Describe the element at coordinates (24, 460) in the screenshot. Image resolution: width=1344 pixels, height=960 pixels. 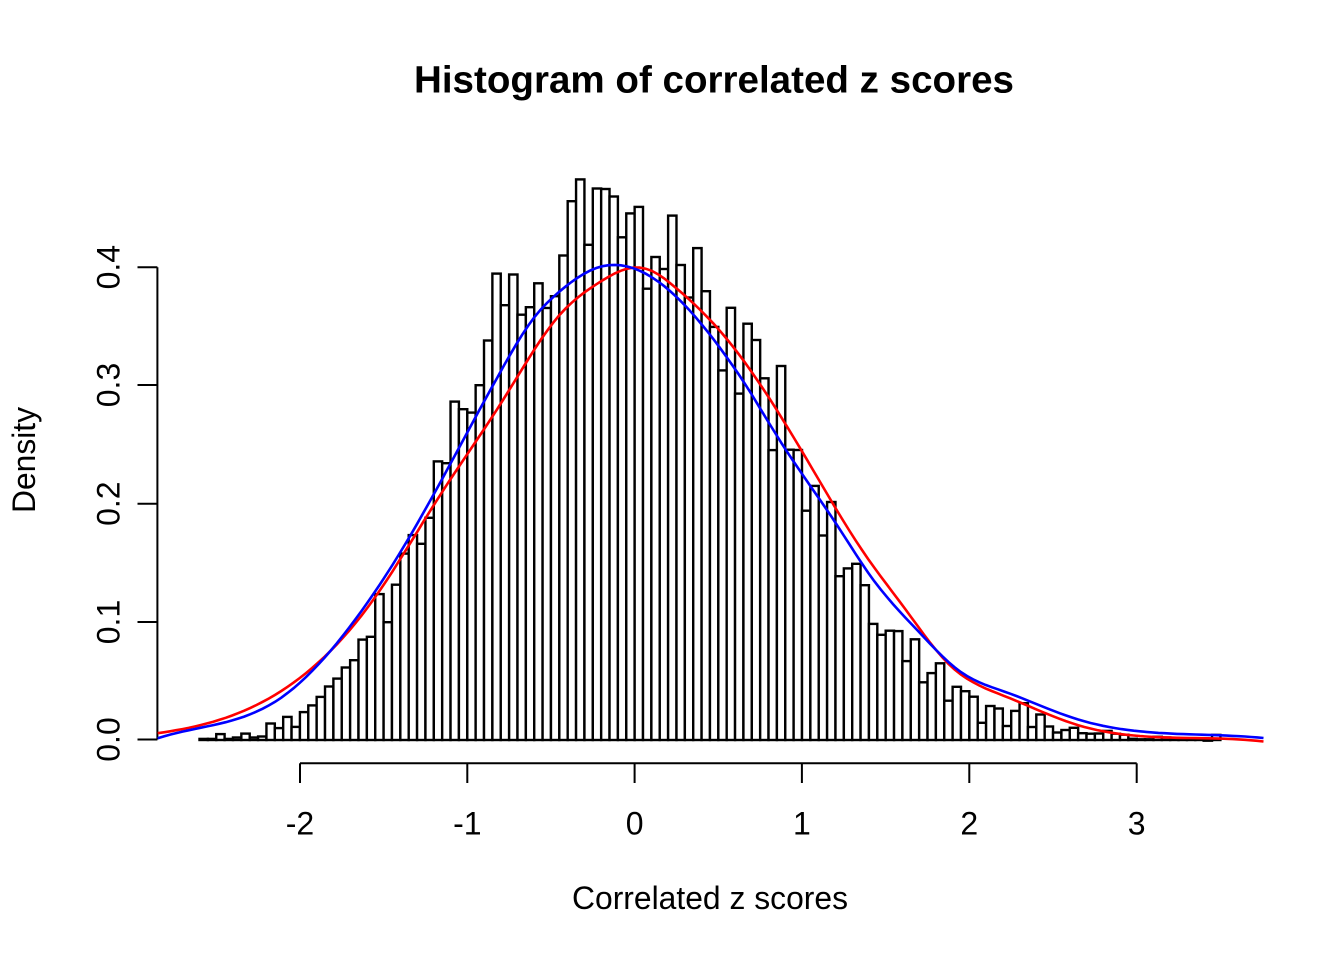
I see `svg-text: Density` at that location.